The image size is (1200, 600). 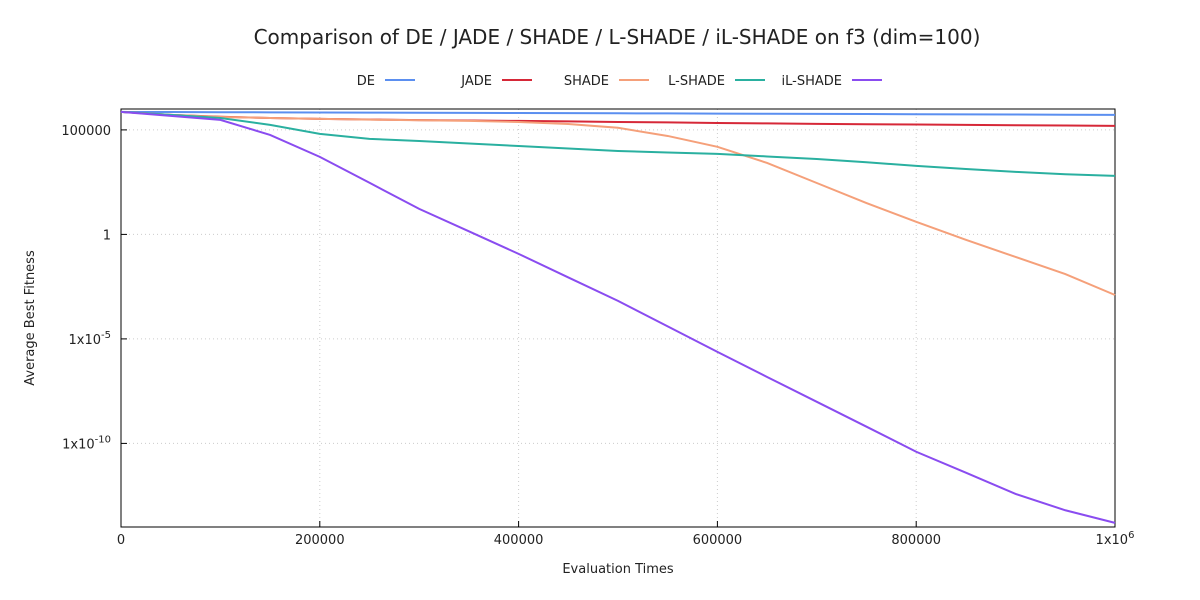 What do you see at coordinates (812, 81) in the screenshot?
I see `legend-label: iL-SHADE` at bounding box center [812, 81].